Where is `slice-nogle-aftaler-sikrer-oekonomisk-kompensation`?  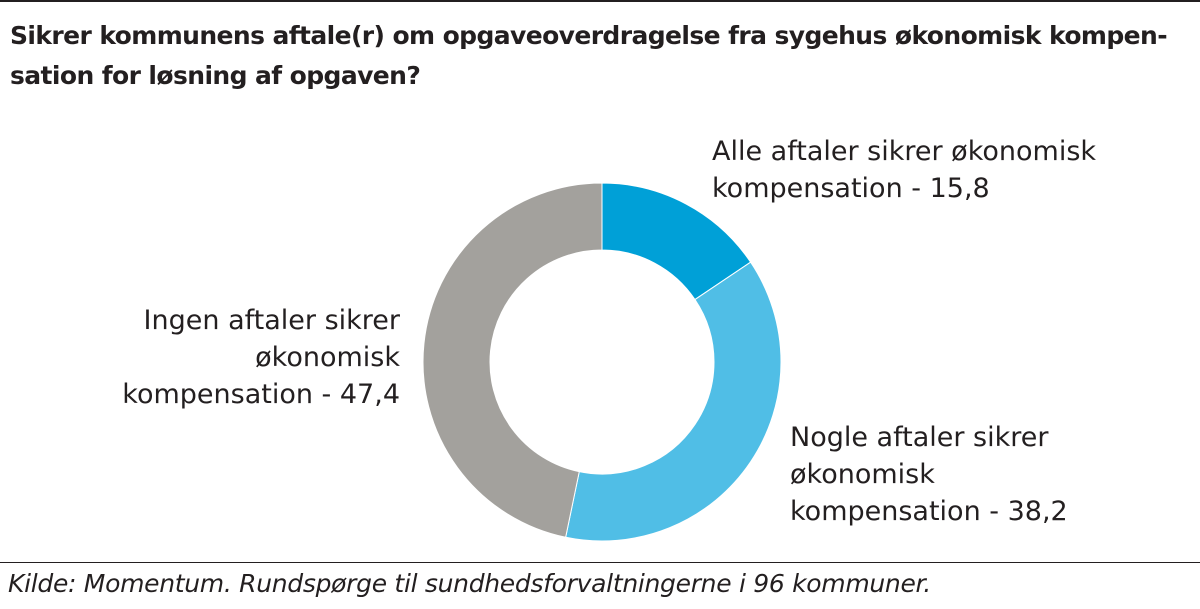 slice-nogle-aftaler-sikrer-oekonomisk-kompensation is located at coordinates (673, 401).